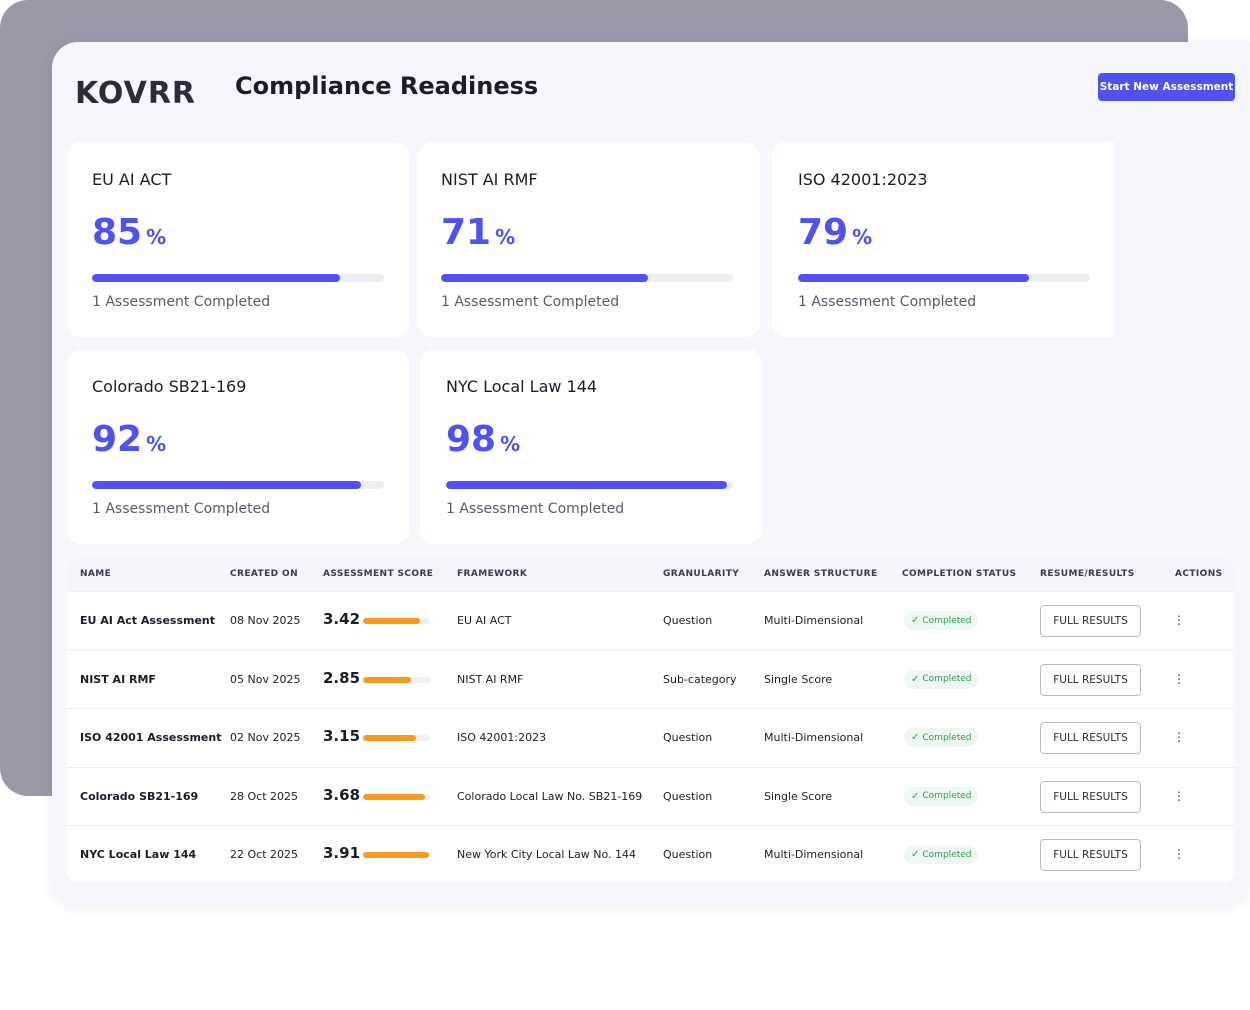 Image resolution: width=1250 pixels, height=1010 pixels. I want to click on assessment-name: NYC Local Law 144, so click(138, 854).